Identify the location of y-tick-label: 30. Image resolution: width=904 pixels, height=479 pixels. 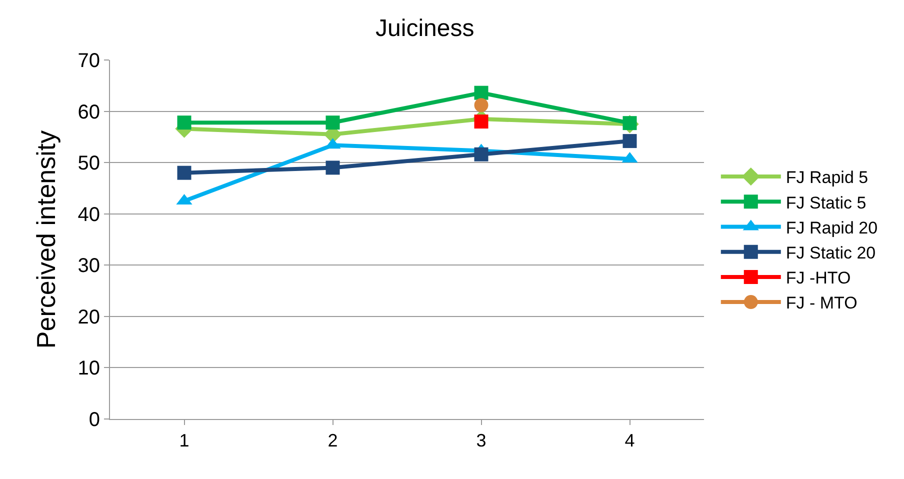
(89, 266).